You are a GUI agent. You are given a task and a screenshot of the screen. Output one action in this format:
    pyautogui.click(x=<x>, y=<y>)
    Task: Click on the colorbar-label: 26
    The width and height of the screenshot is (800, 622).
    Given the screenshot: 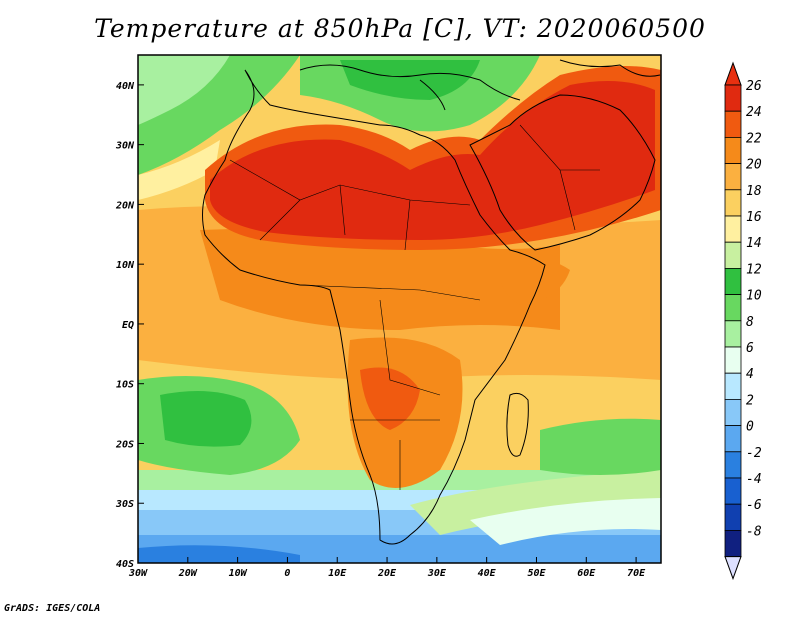 What is the action you would take?
    pyautogui.click(x=754, y=86)
    